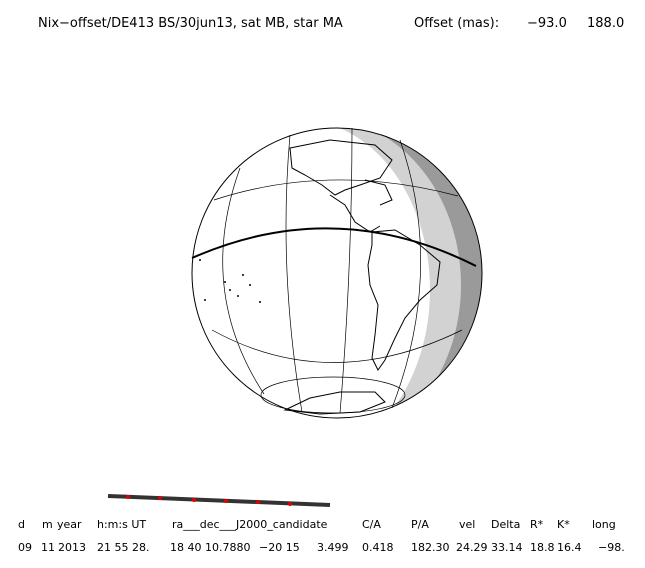 This screenshot has height=568, width=645. I want to click on column-header: long, so click(604, 524).